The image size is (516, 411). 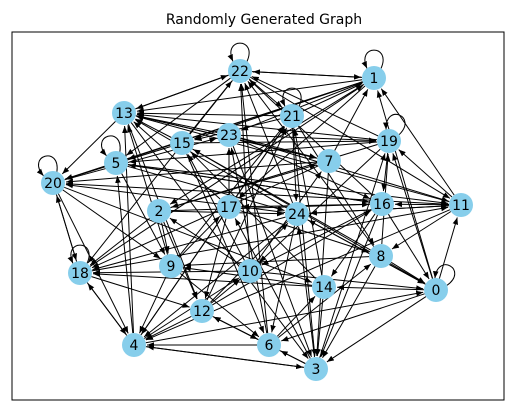 I want to click on node-1: 1, so click(x=374, y=78).